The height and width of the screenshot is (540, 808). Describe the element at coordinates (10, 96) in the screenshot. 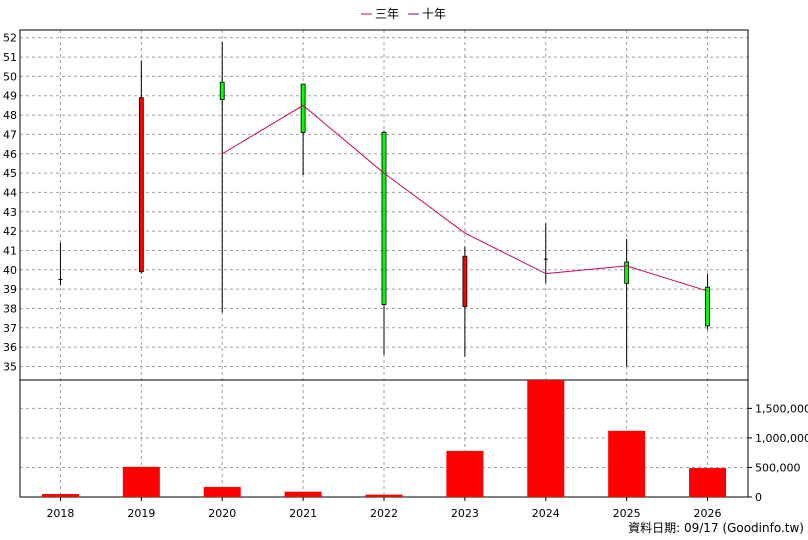

I see `price-tick-label: 49` at that location.